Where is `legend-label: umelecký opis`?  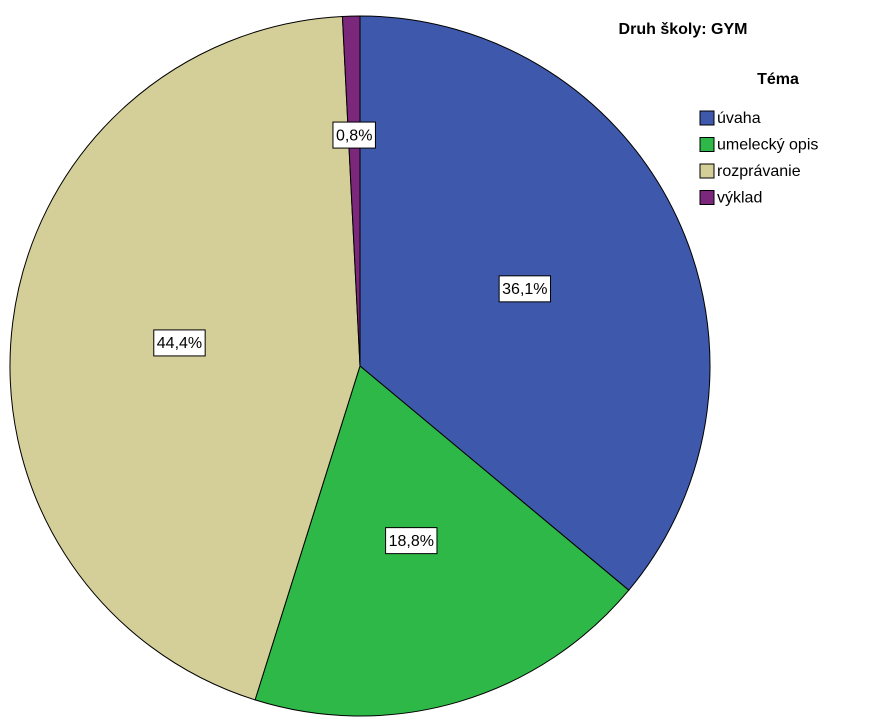
legend-label: umelecký opis is located at coordinates (767, 145).